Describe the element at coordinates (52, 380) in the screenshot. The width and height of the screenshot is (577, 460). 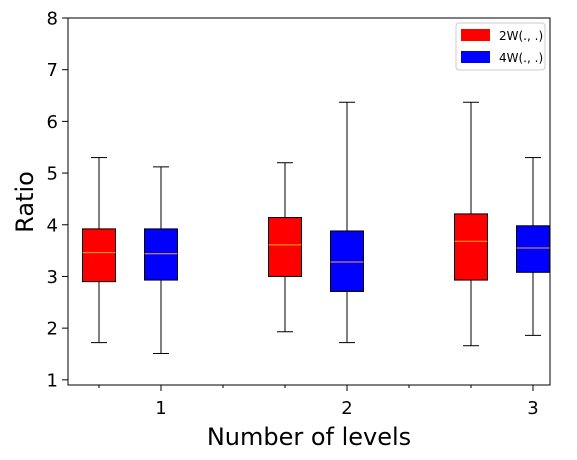
I see `y-tick-label: 1` at that location.